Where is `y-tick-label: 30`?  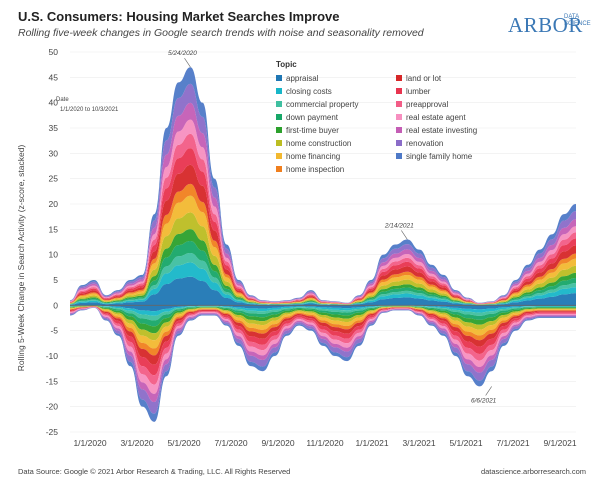
y-tick-label: 30 is located at coordinates (54, 153).